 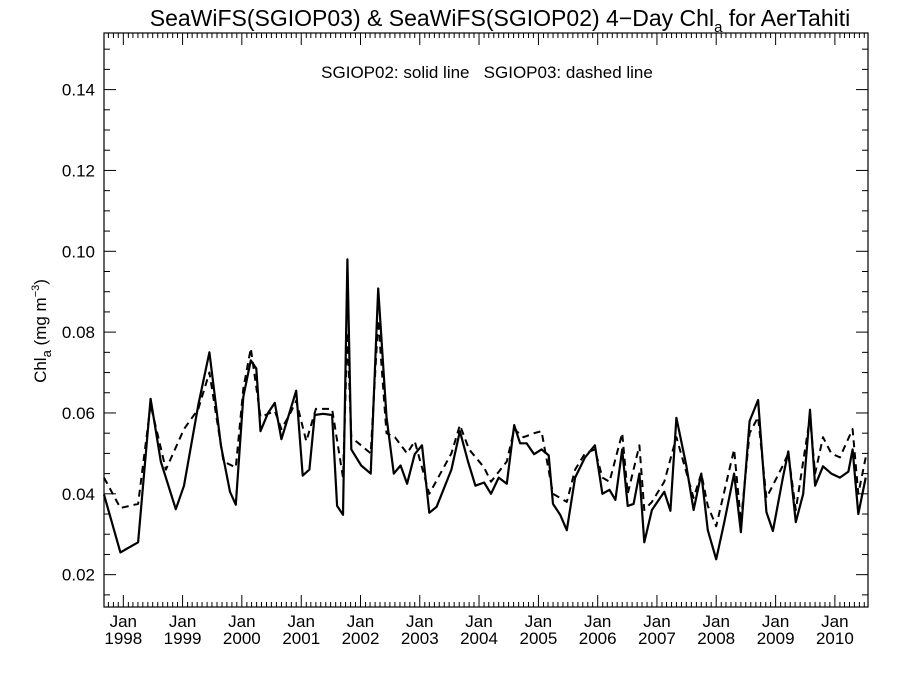 What do you see at coordinates (786, 18) in the screenshot?
I see `title-suffix: for AerTahiti` at bounding box center [786, 18].